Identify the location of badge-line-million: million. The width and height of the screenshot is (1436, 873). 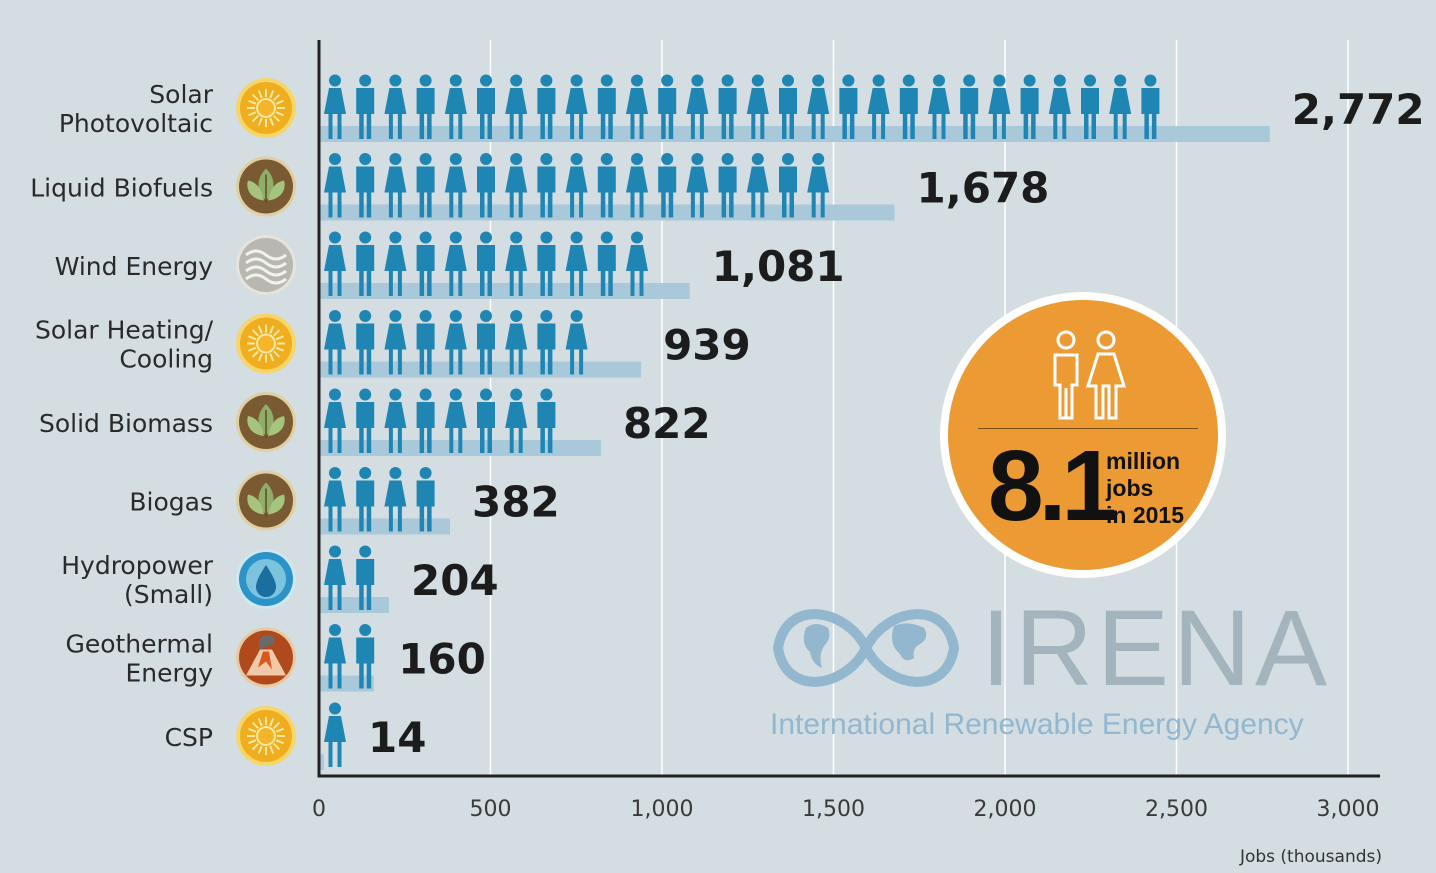
(1143, 461).